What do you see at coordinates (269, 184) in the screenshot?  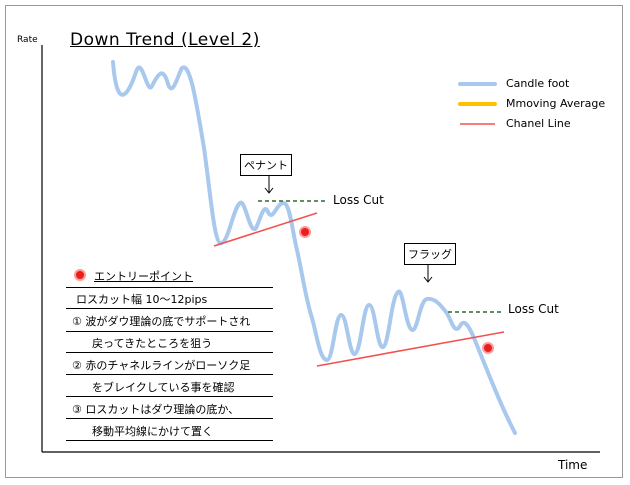 I see `pennant-arrow` at bounding box center [269, 184].